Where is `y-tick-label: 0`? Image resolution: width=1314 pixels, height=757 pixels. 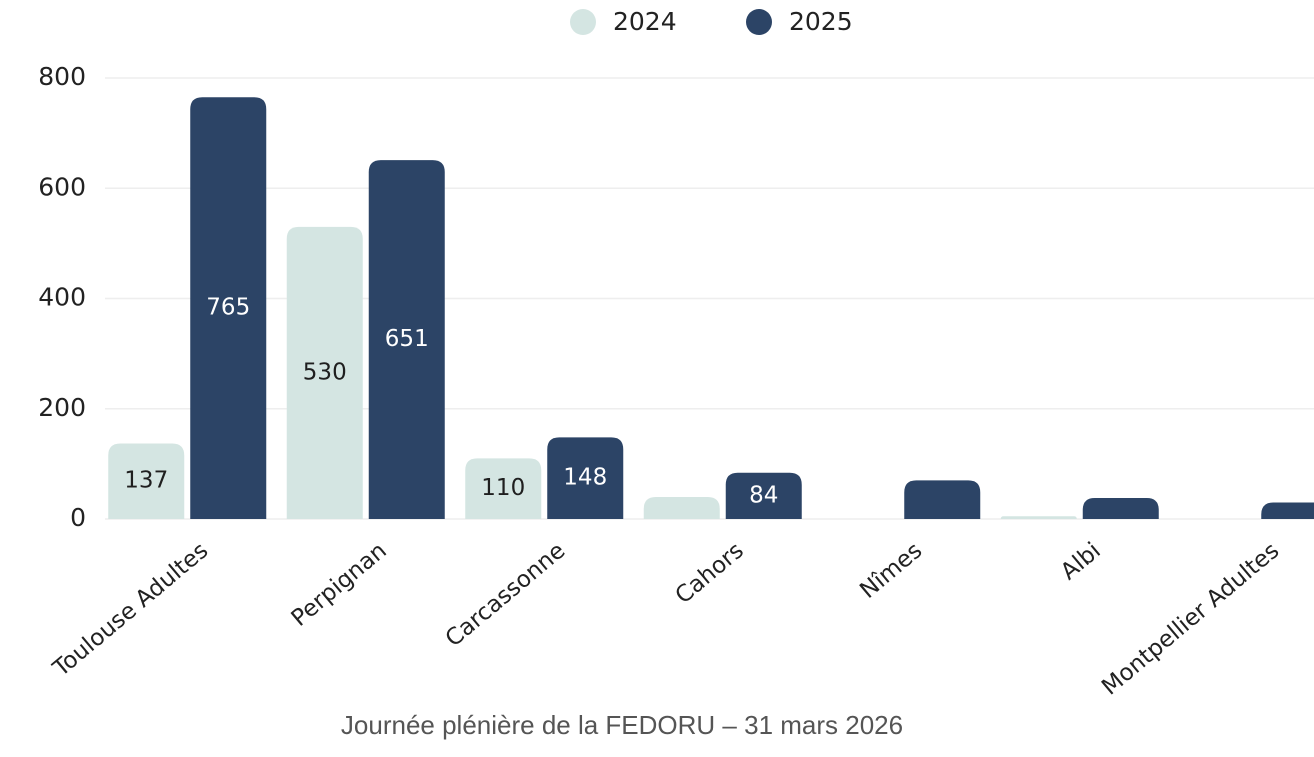
y-tick-label: 0 is located at coordinates (78, 517).